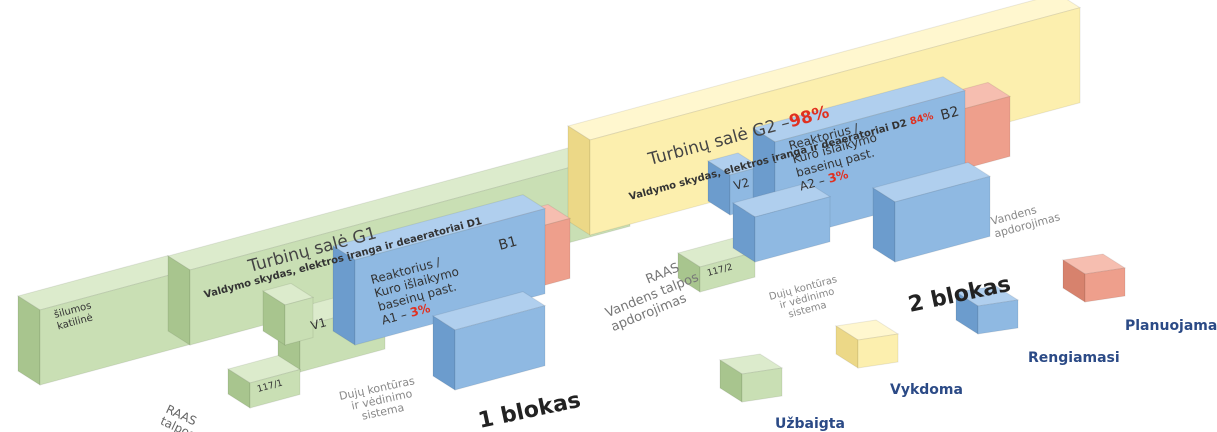 This screenshot has width=1217, height=432. What do you see at coordinates (741, 184) in the screenshot?
I see `v2: V2` at bounding box center [741, 184].